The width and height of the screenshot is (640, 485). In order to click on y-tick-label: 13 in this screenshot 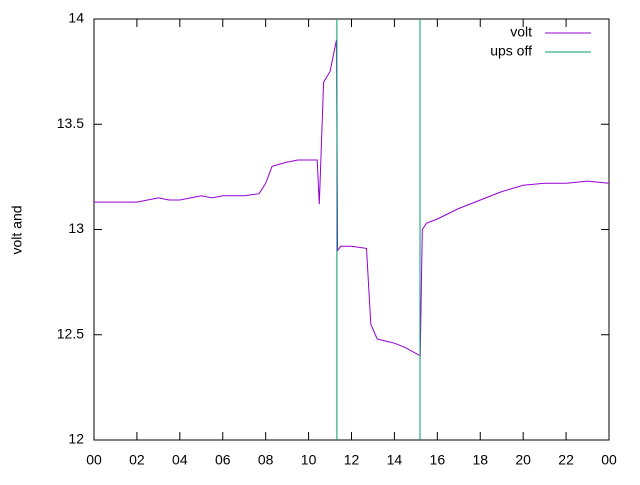, I will do `click(76, 228)`.